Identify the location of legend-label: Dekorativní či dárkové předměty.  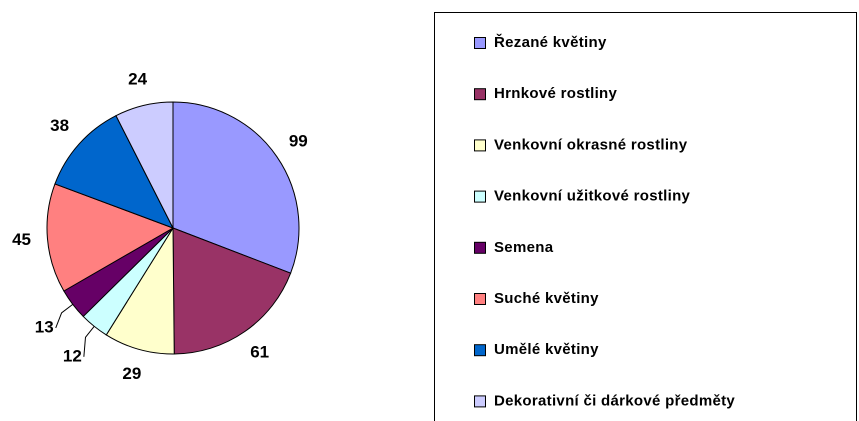
(614, 400).